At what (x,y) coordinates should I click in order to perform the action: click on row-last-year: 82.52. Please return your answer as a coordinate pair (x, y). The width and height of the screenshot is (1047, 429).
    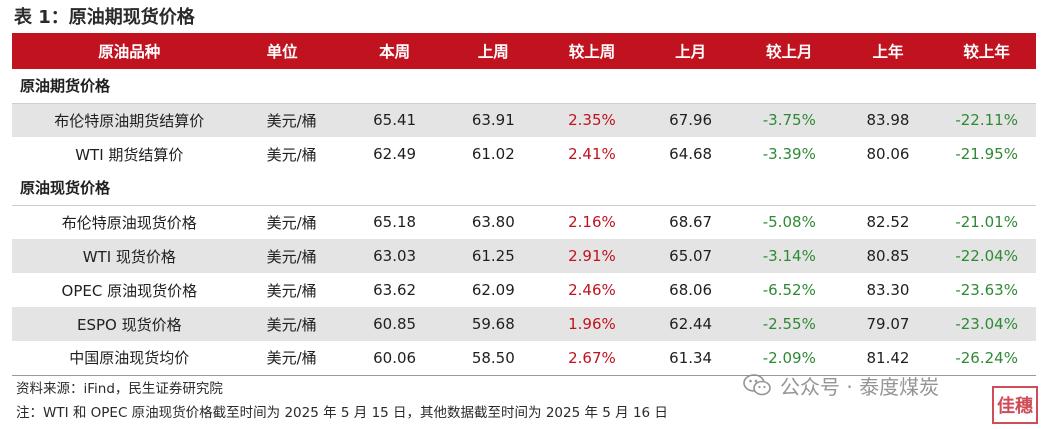
    Looking at the image, I should click on (888, 222).